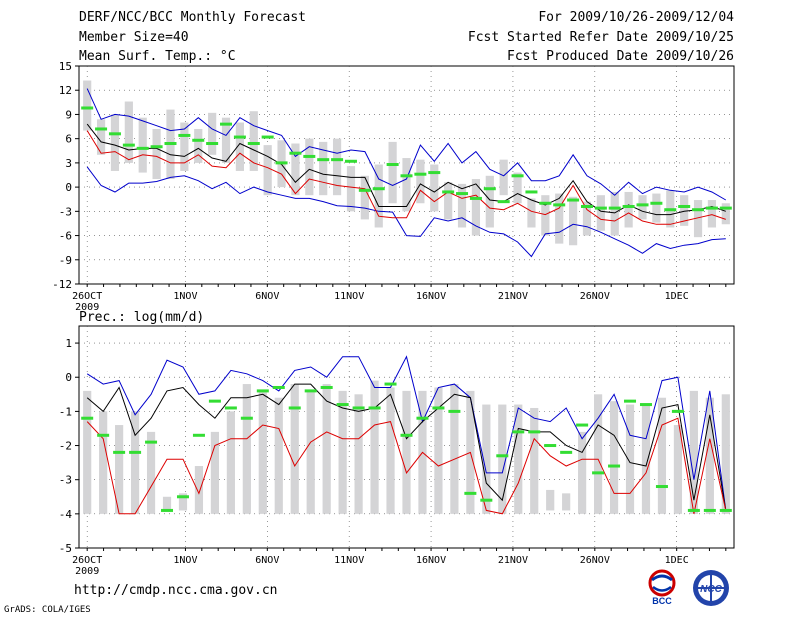 The width and height of the screenshot is (800, 618). What do you see at coordinates (65, 211) in the screenshot?
I see `temp-ytick-label: -3` at bounding box center [65, 211].